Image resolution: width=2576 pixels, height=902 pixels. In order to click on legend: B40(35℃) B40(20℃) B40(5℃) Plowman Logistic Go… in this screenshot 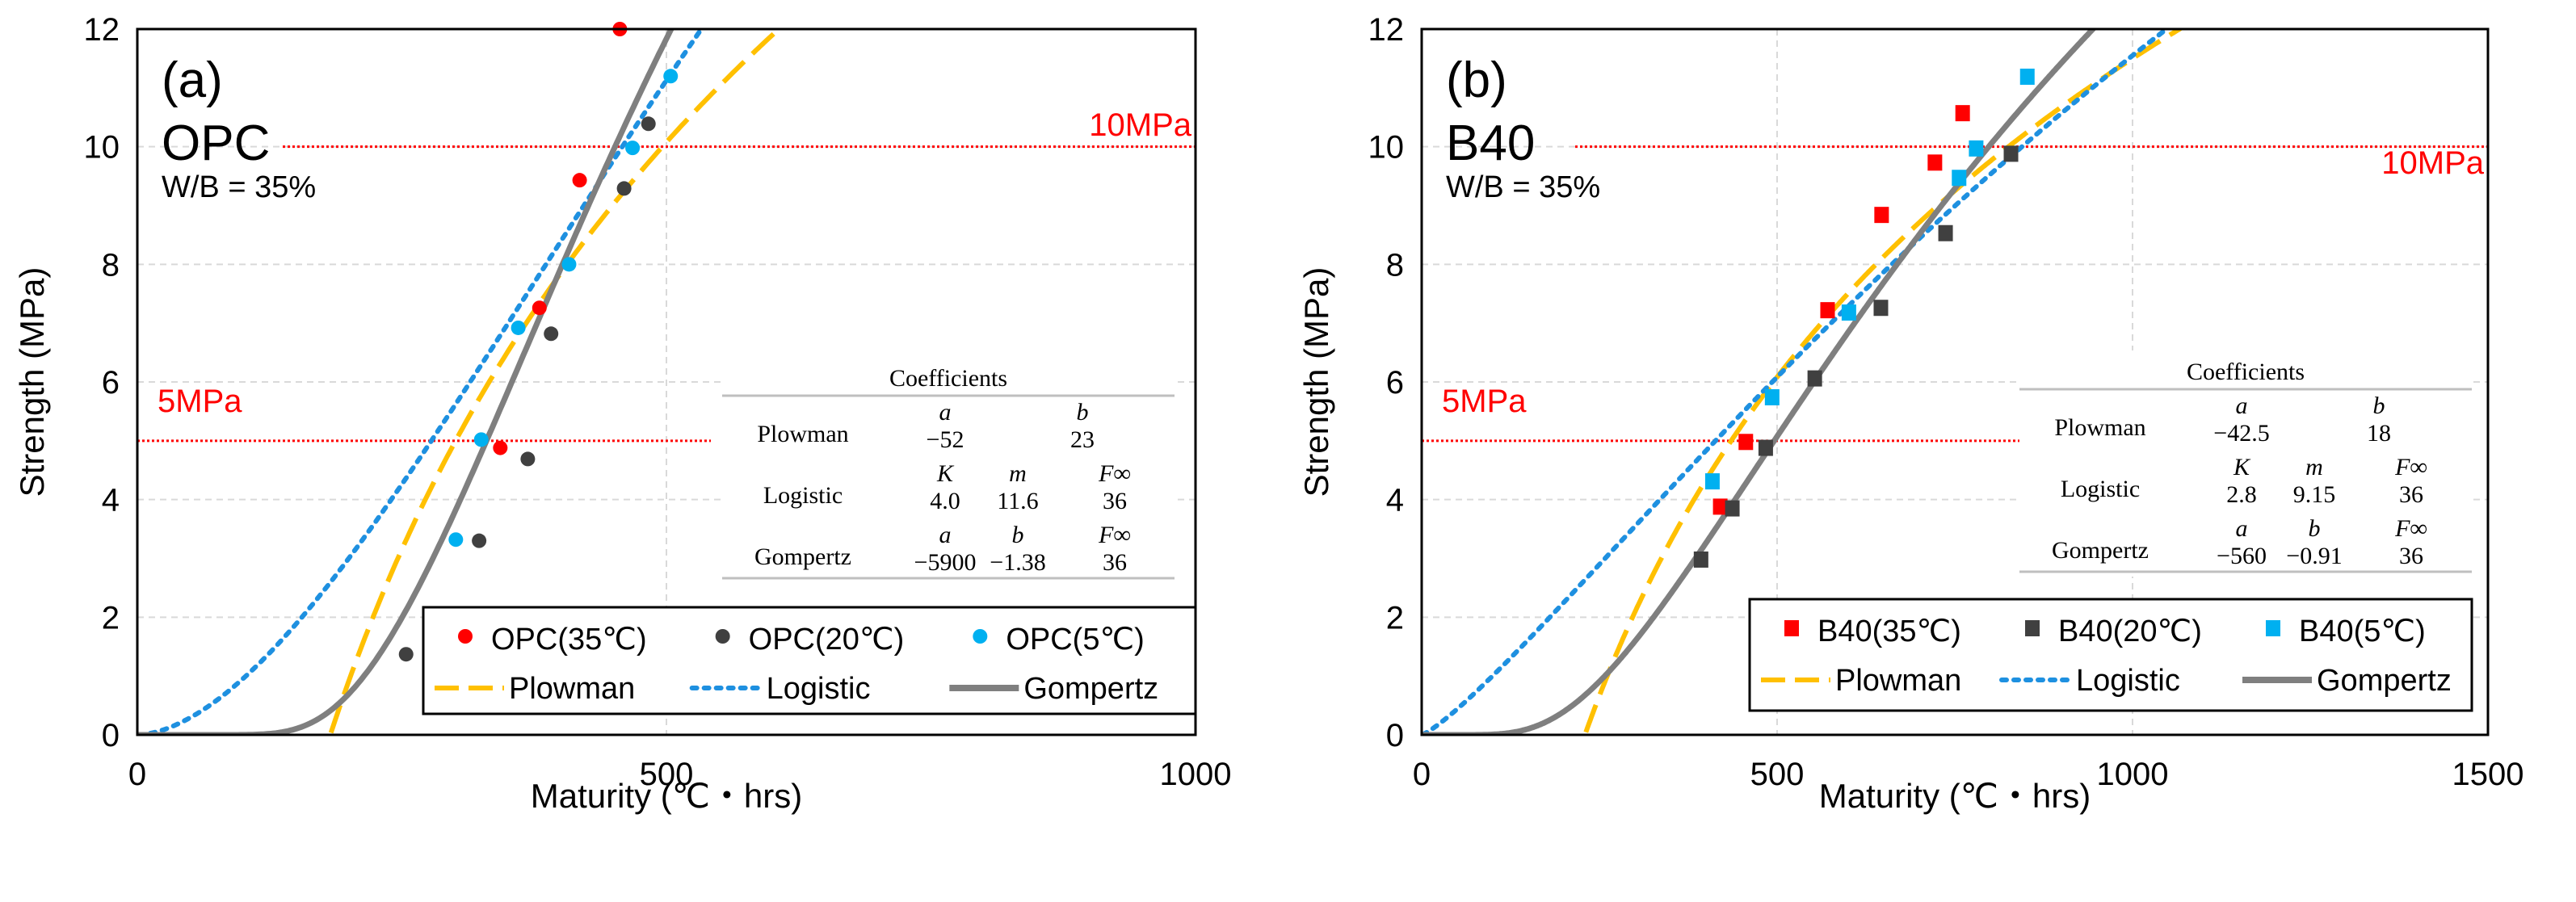, I will do `click(2110, 655)`.